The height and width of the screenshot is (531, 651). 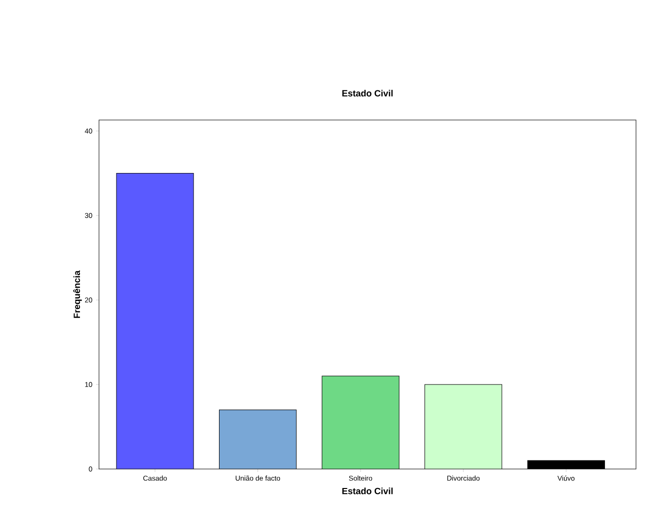 What do you see at coordinates (77, 294) in the screenshot?
I see `y-axis-title: Frequência` at bounding box center [77, 294].